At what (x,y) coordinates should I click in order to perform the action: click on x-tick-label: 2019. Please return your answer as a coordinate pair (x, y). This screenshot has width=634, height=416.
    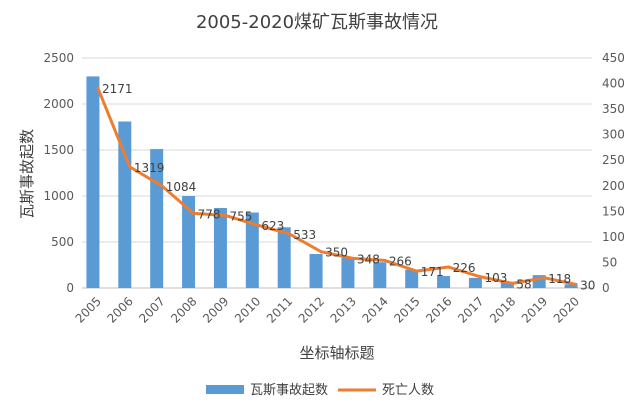
    Looking at the image, I should click on (534, 309).